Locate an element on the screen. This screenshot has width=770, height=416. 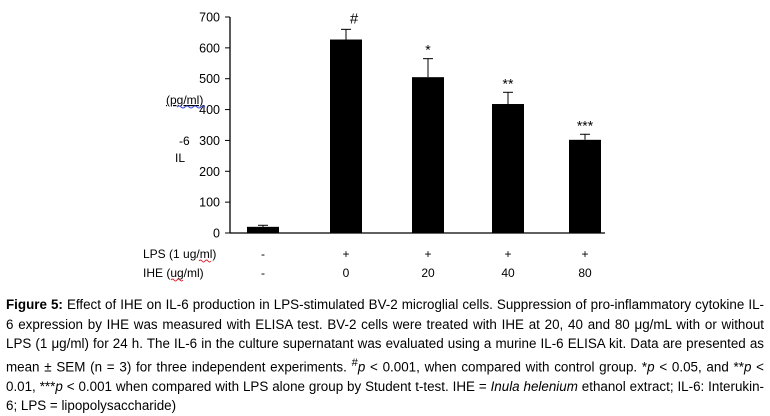
y-axis-label-unit: (pg/ml) is located at coordinates (184, 100).